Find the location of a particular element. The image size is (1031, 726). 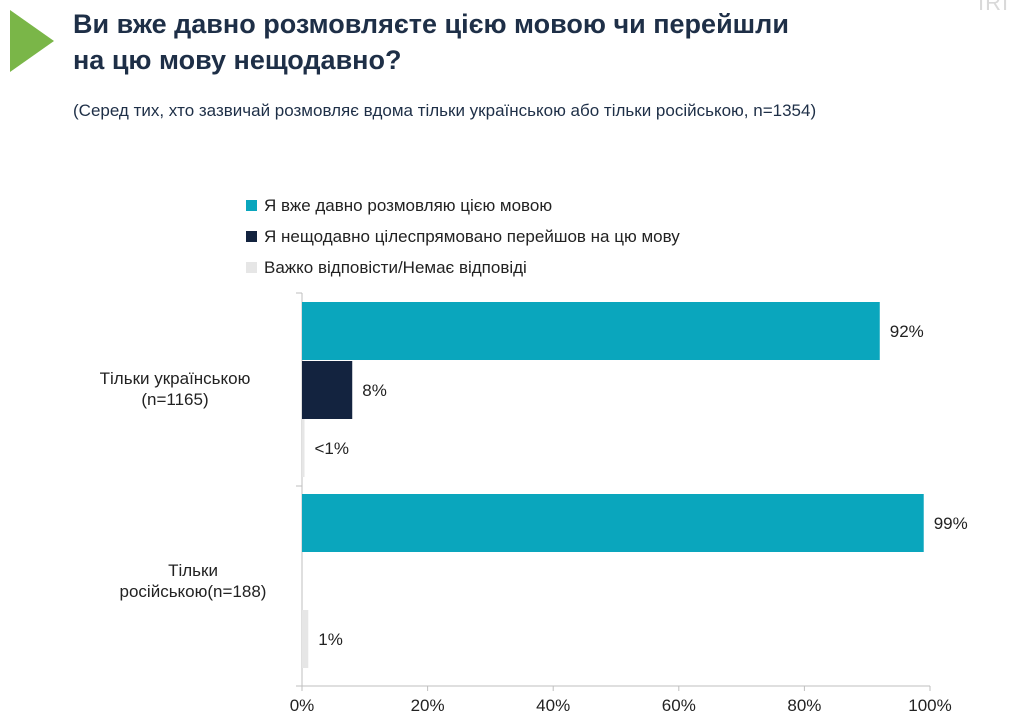

category-label-russian-line1: Тільки is located at coordinates (193, 570).